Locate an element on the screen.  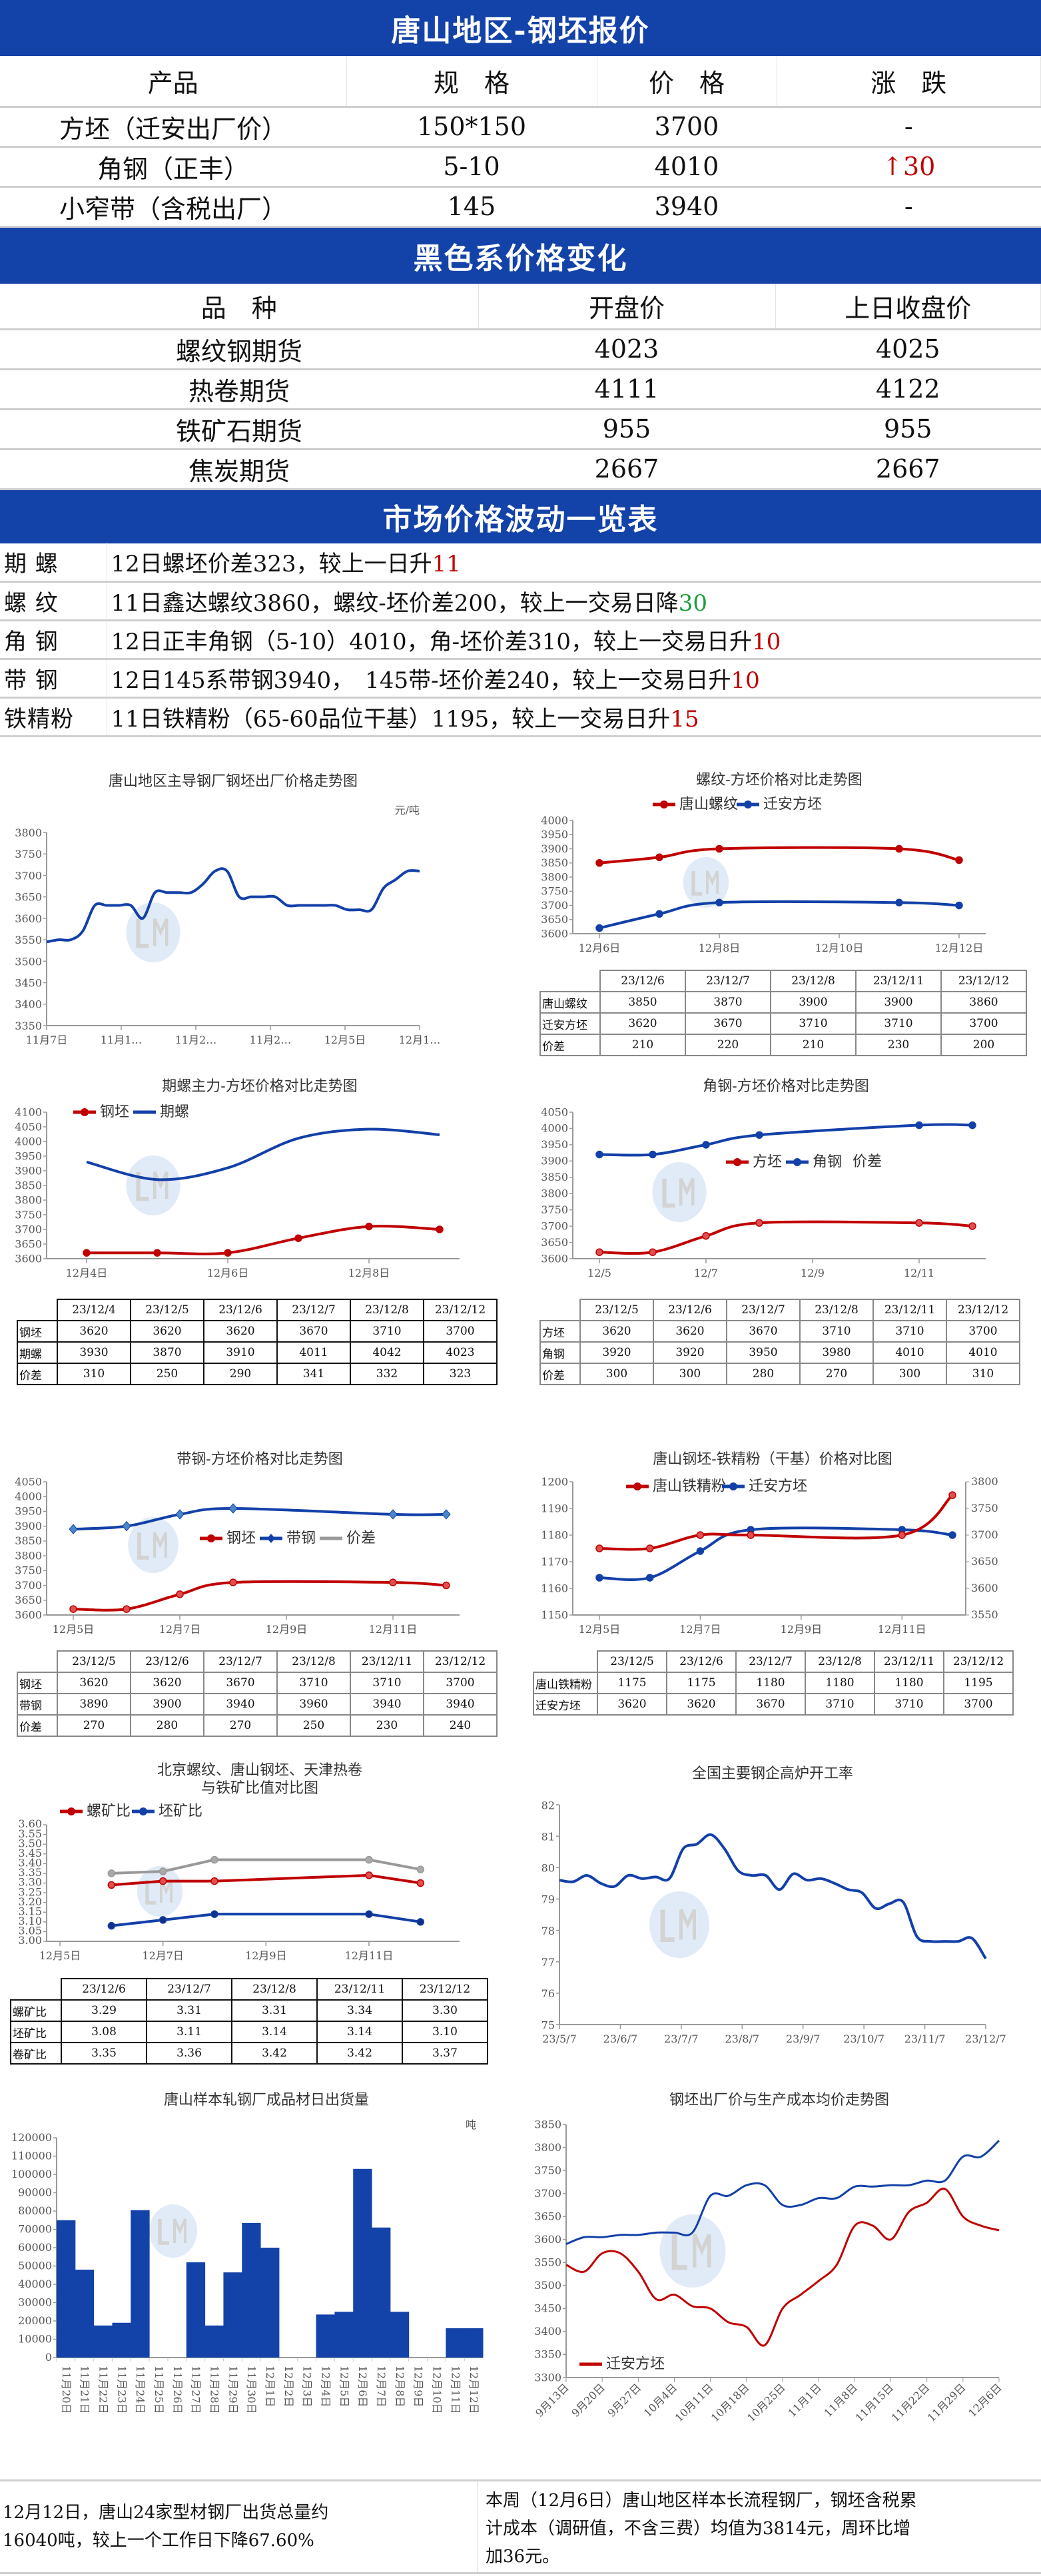
x-tick-label: 10月18日 is located at coordinates (730, 2402).